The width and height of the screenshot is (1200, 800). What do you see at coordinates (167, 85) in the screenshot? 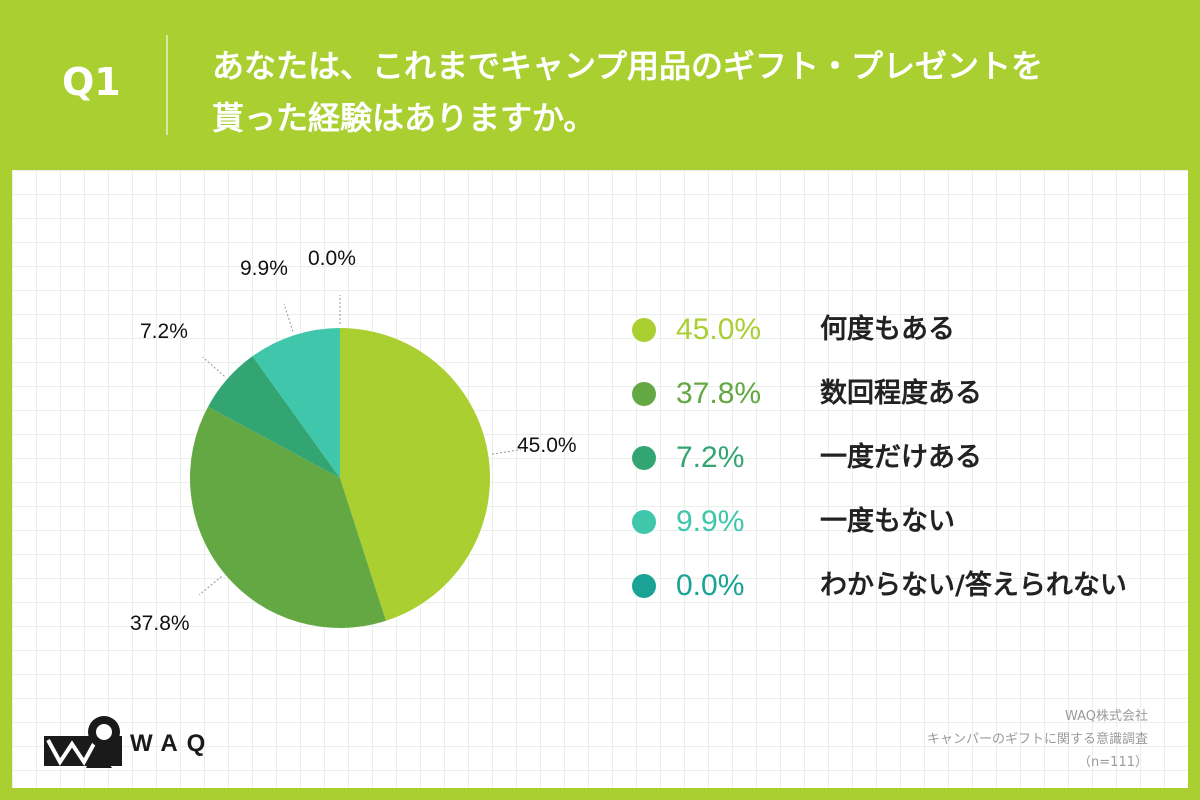
I see `header-divider` at bounding box center [167, 85].